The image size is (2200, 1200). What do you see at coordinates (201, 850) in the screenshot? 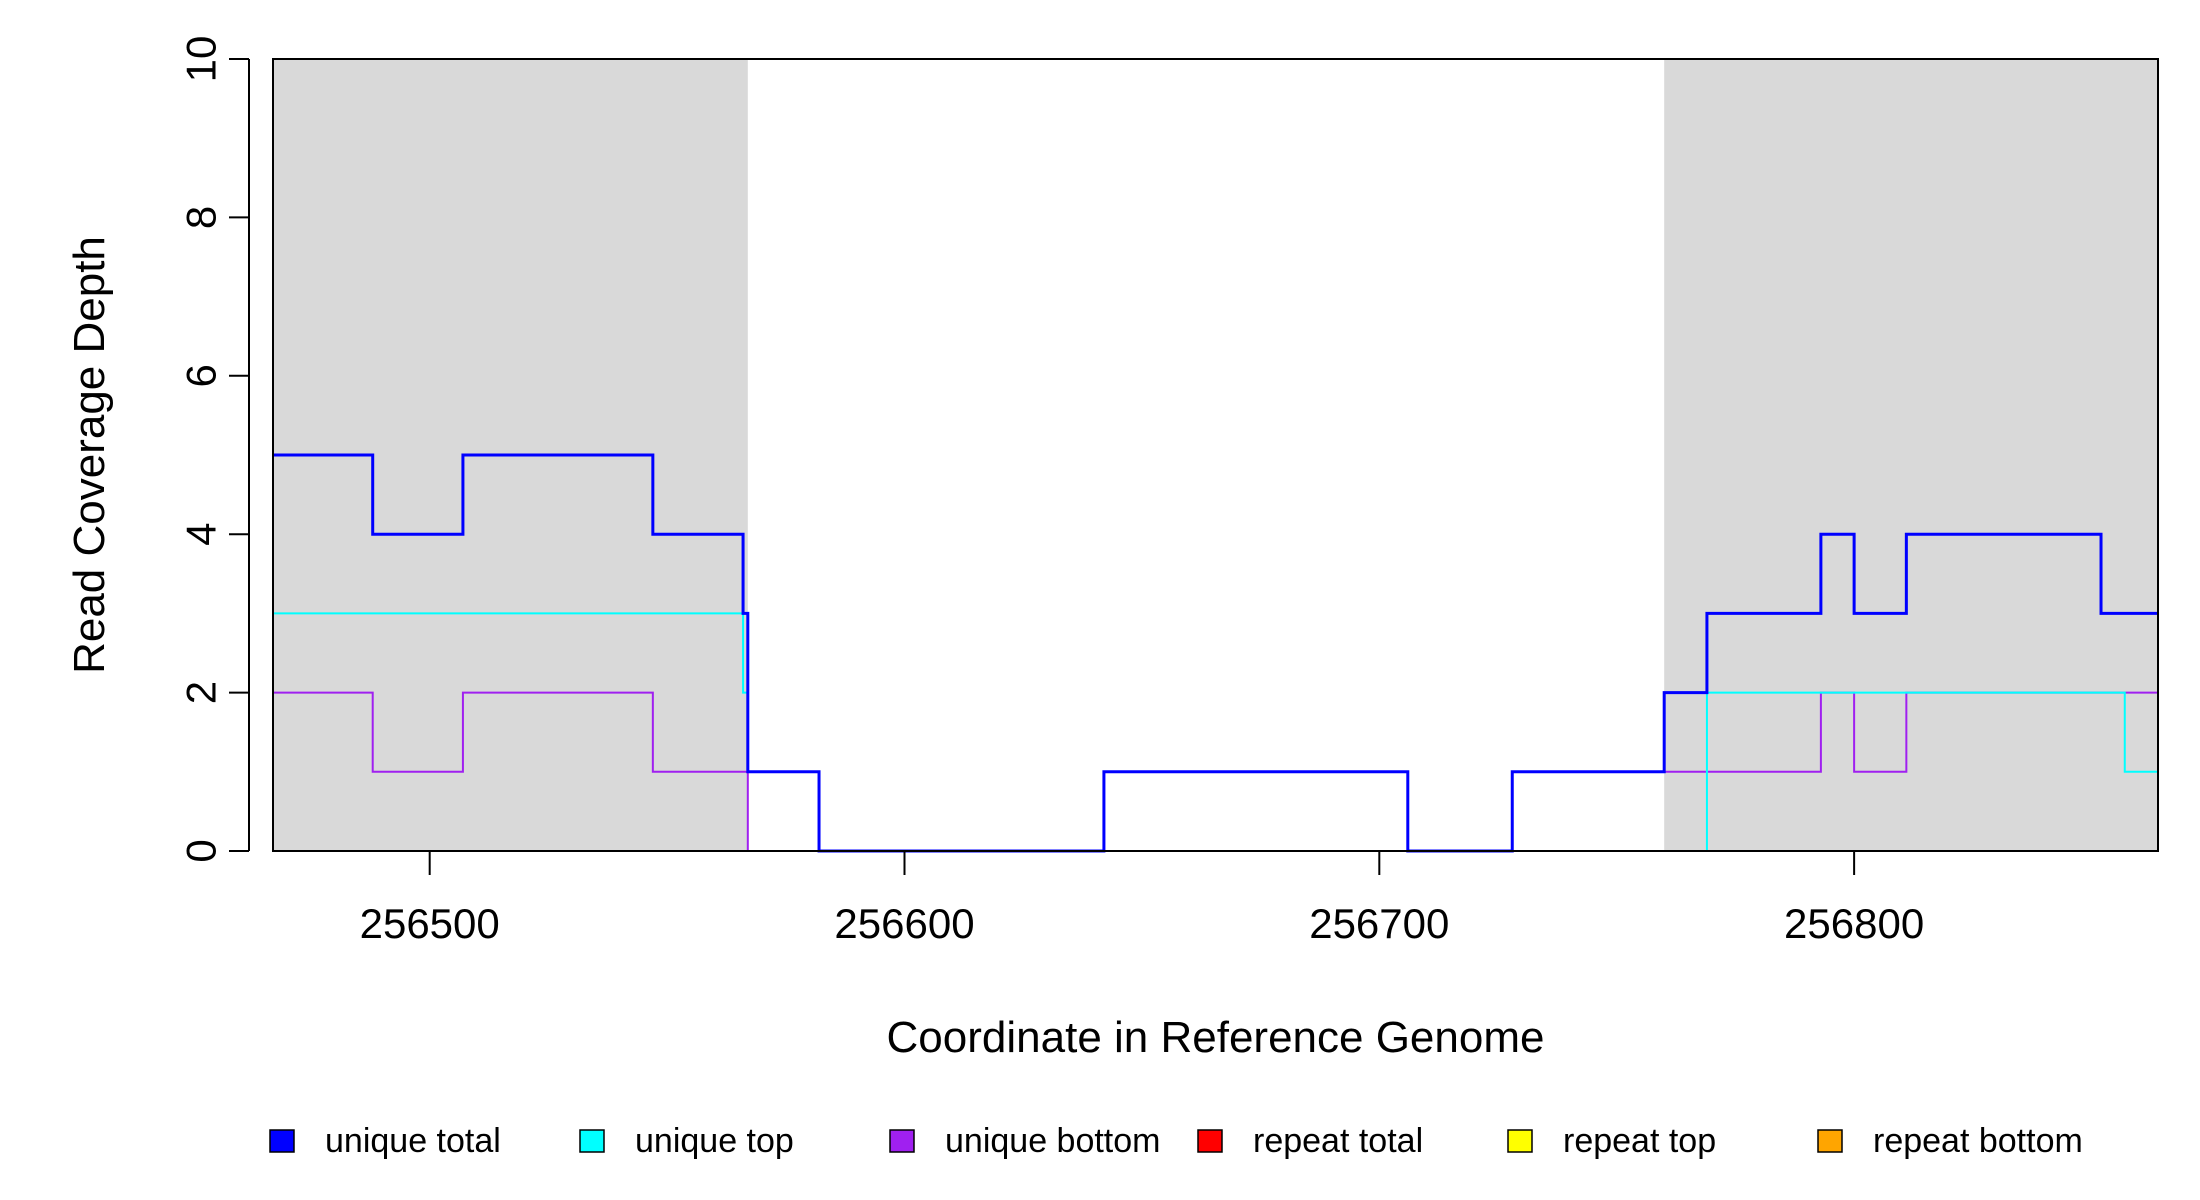
I see `y-tick-label: 0` at bounding box center [201, 850].